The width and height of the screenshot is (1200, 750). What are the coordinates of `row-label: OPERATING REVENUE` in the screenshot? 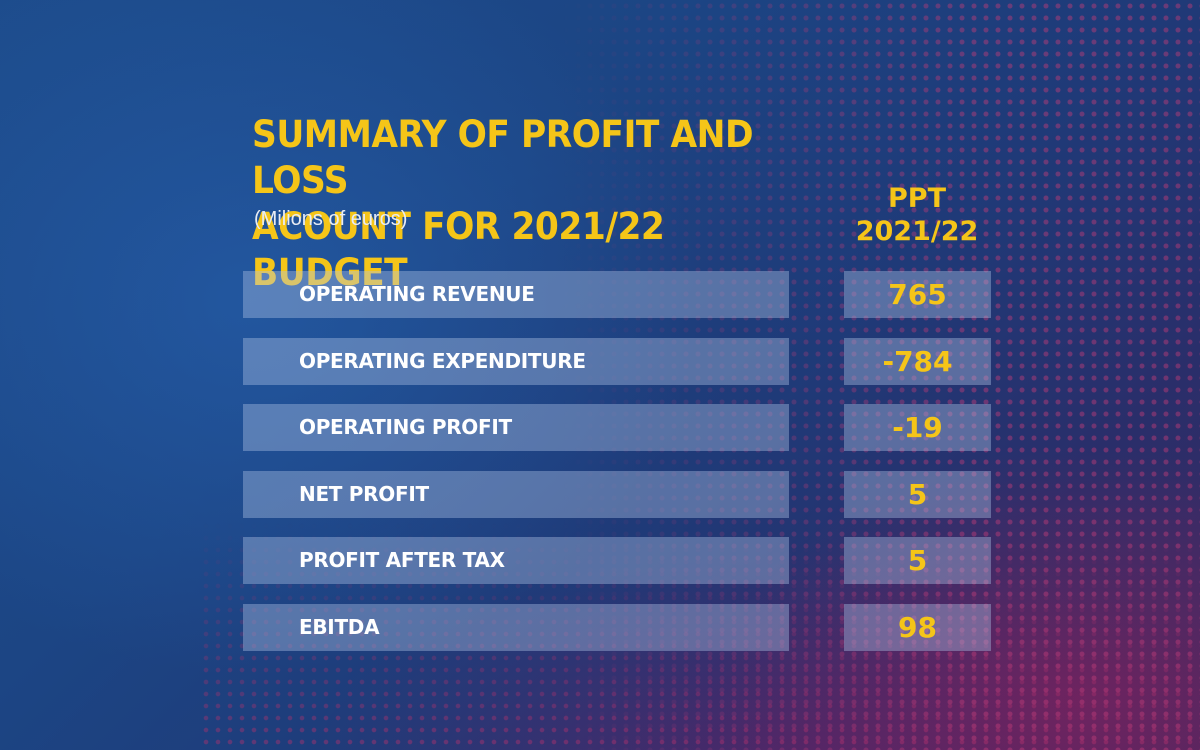 It's located at (417, 294).